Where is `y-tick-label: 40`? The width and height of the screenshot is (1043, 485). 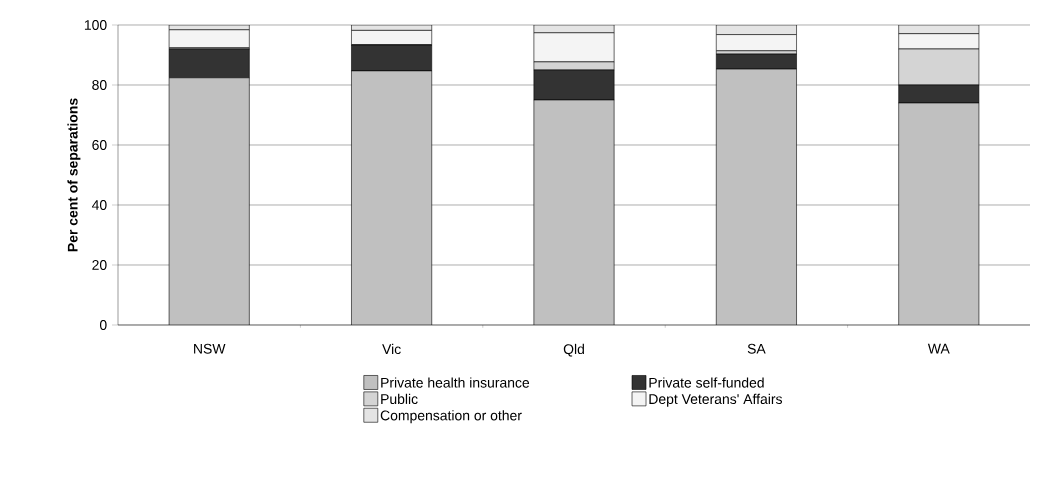
y-tick-label: 40 is located at coordinates (99, 205).